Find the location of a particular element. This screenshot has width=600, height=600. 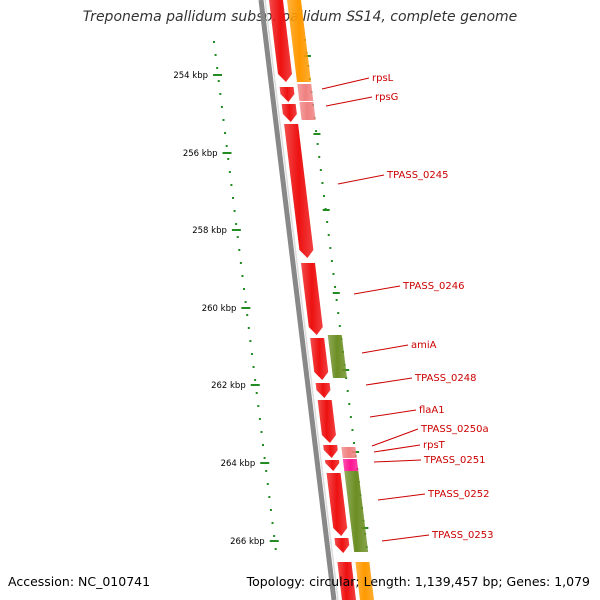

gene-label: rpsT is located at coordinates (434, 445).